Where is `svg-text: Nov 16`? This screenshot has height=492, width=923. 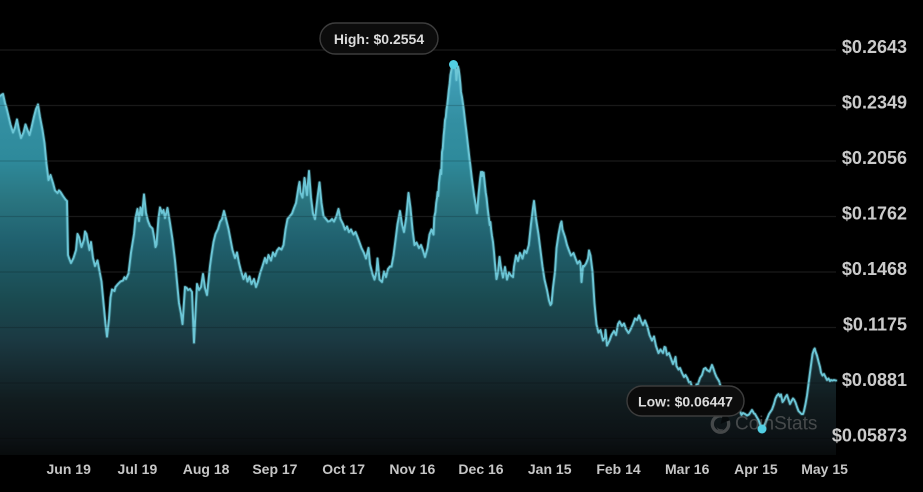
svg-text: Nov 16 is located at coordinates (412, 469).